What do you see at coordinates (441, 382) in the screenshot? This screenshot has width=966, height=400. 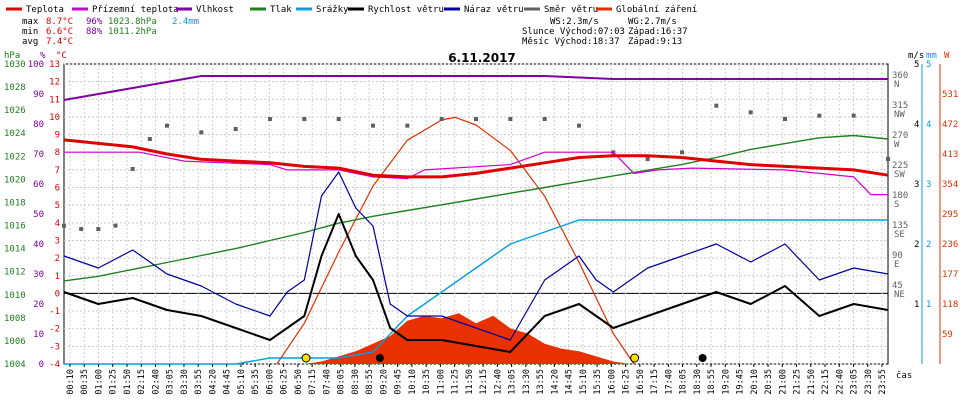 I see `x-tick-label: 11:00` at bounding box center [441, 382].